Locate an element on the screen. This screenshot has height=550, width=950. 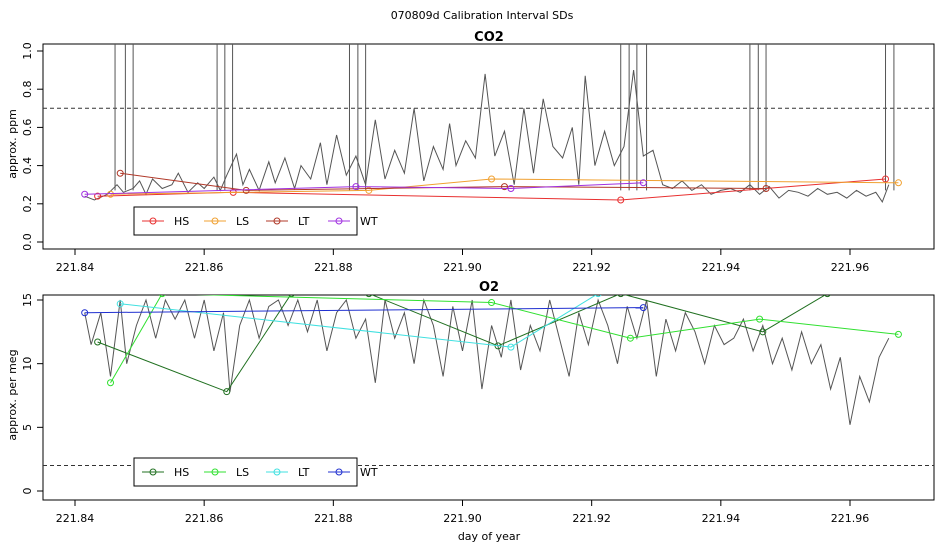
o2-panel-title: O2 is located at coordinates (489, 287).